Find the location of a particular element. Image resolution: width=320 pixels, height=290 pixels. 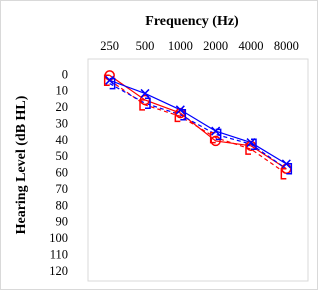

x-tick-label: 2000 is located at coordinates (215, 46).